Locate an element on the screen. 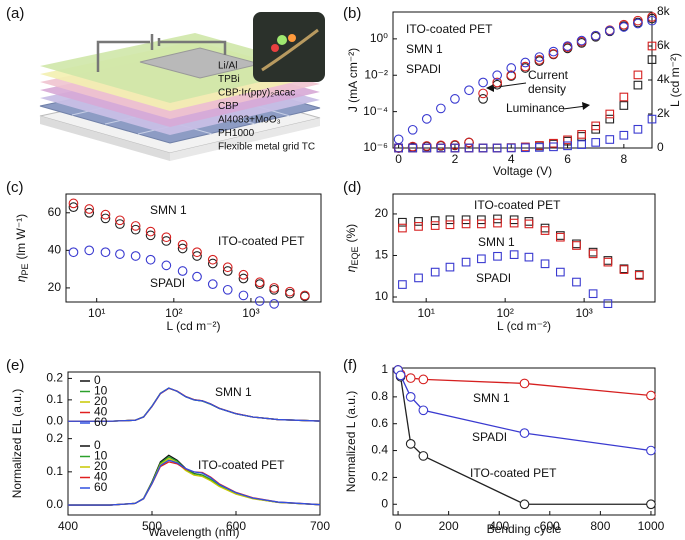 Image resolution: width=685 pixels, height=540 pixels. annotation-arrowhead is located at coordinates (586, 106).